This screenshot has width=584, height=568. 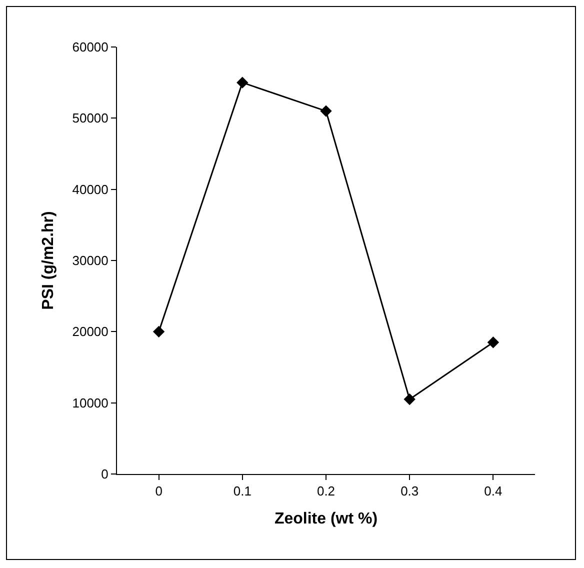 What do you see at coordinates (90, 47) in the screenshot?
I see `y-tick-label: 60000` at bounding box center [90, 47].